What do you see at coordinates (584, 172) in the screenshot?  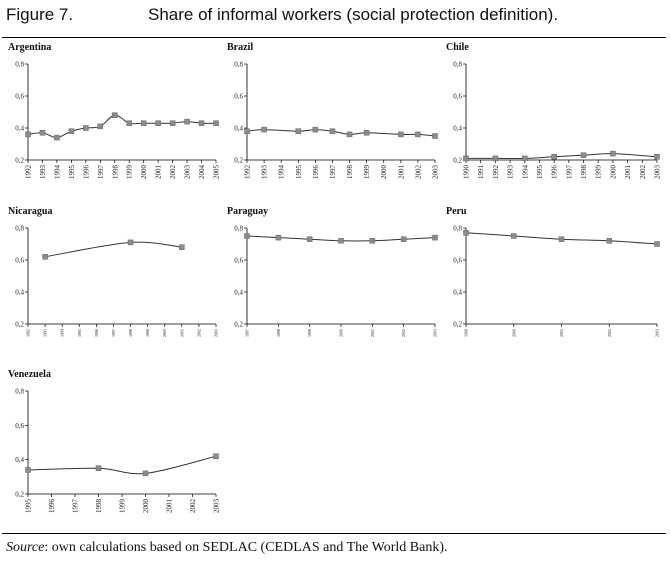 I see `x-tick-label-chile: 1998` at bounding box center [584, 172].